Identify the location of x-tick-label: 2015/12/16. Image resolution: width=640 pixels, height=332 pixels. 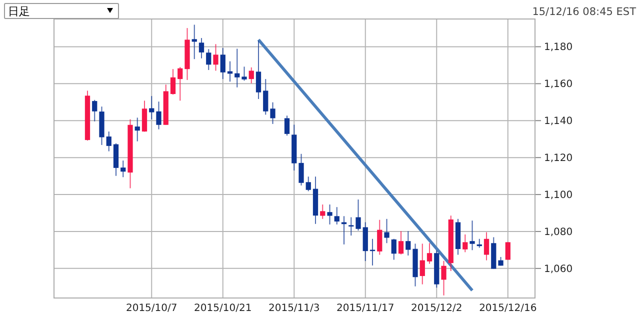
(508, 308).